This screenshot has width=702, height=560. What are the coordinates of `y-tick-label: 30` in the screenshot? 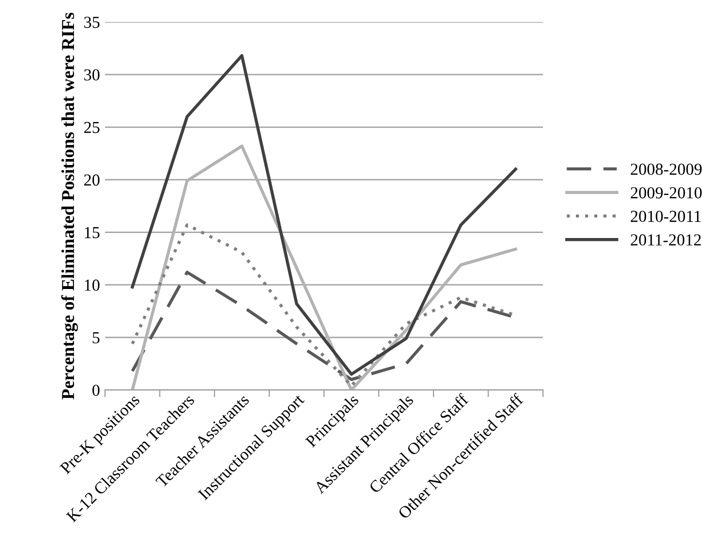 It's located at (92, 75).